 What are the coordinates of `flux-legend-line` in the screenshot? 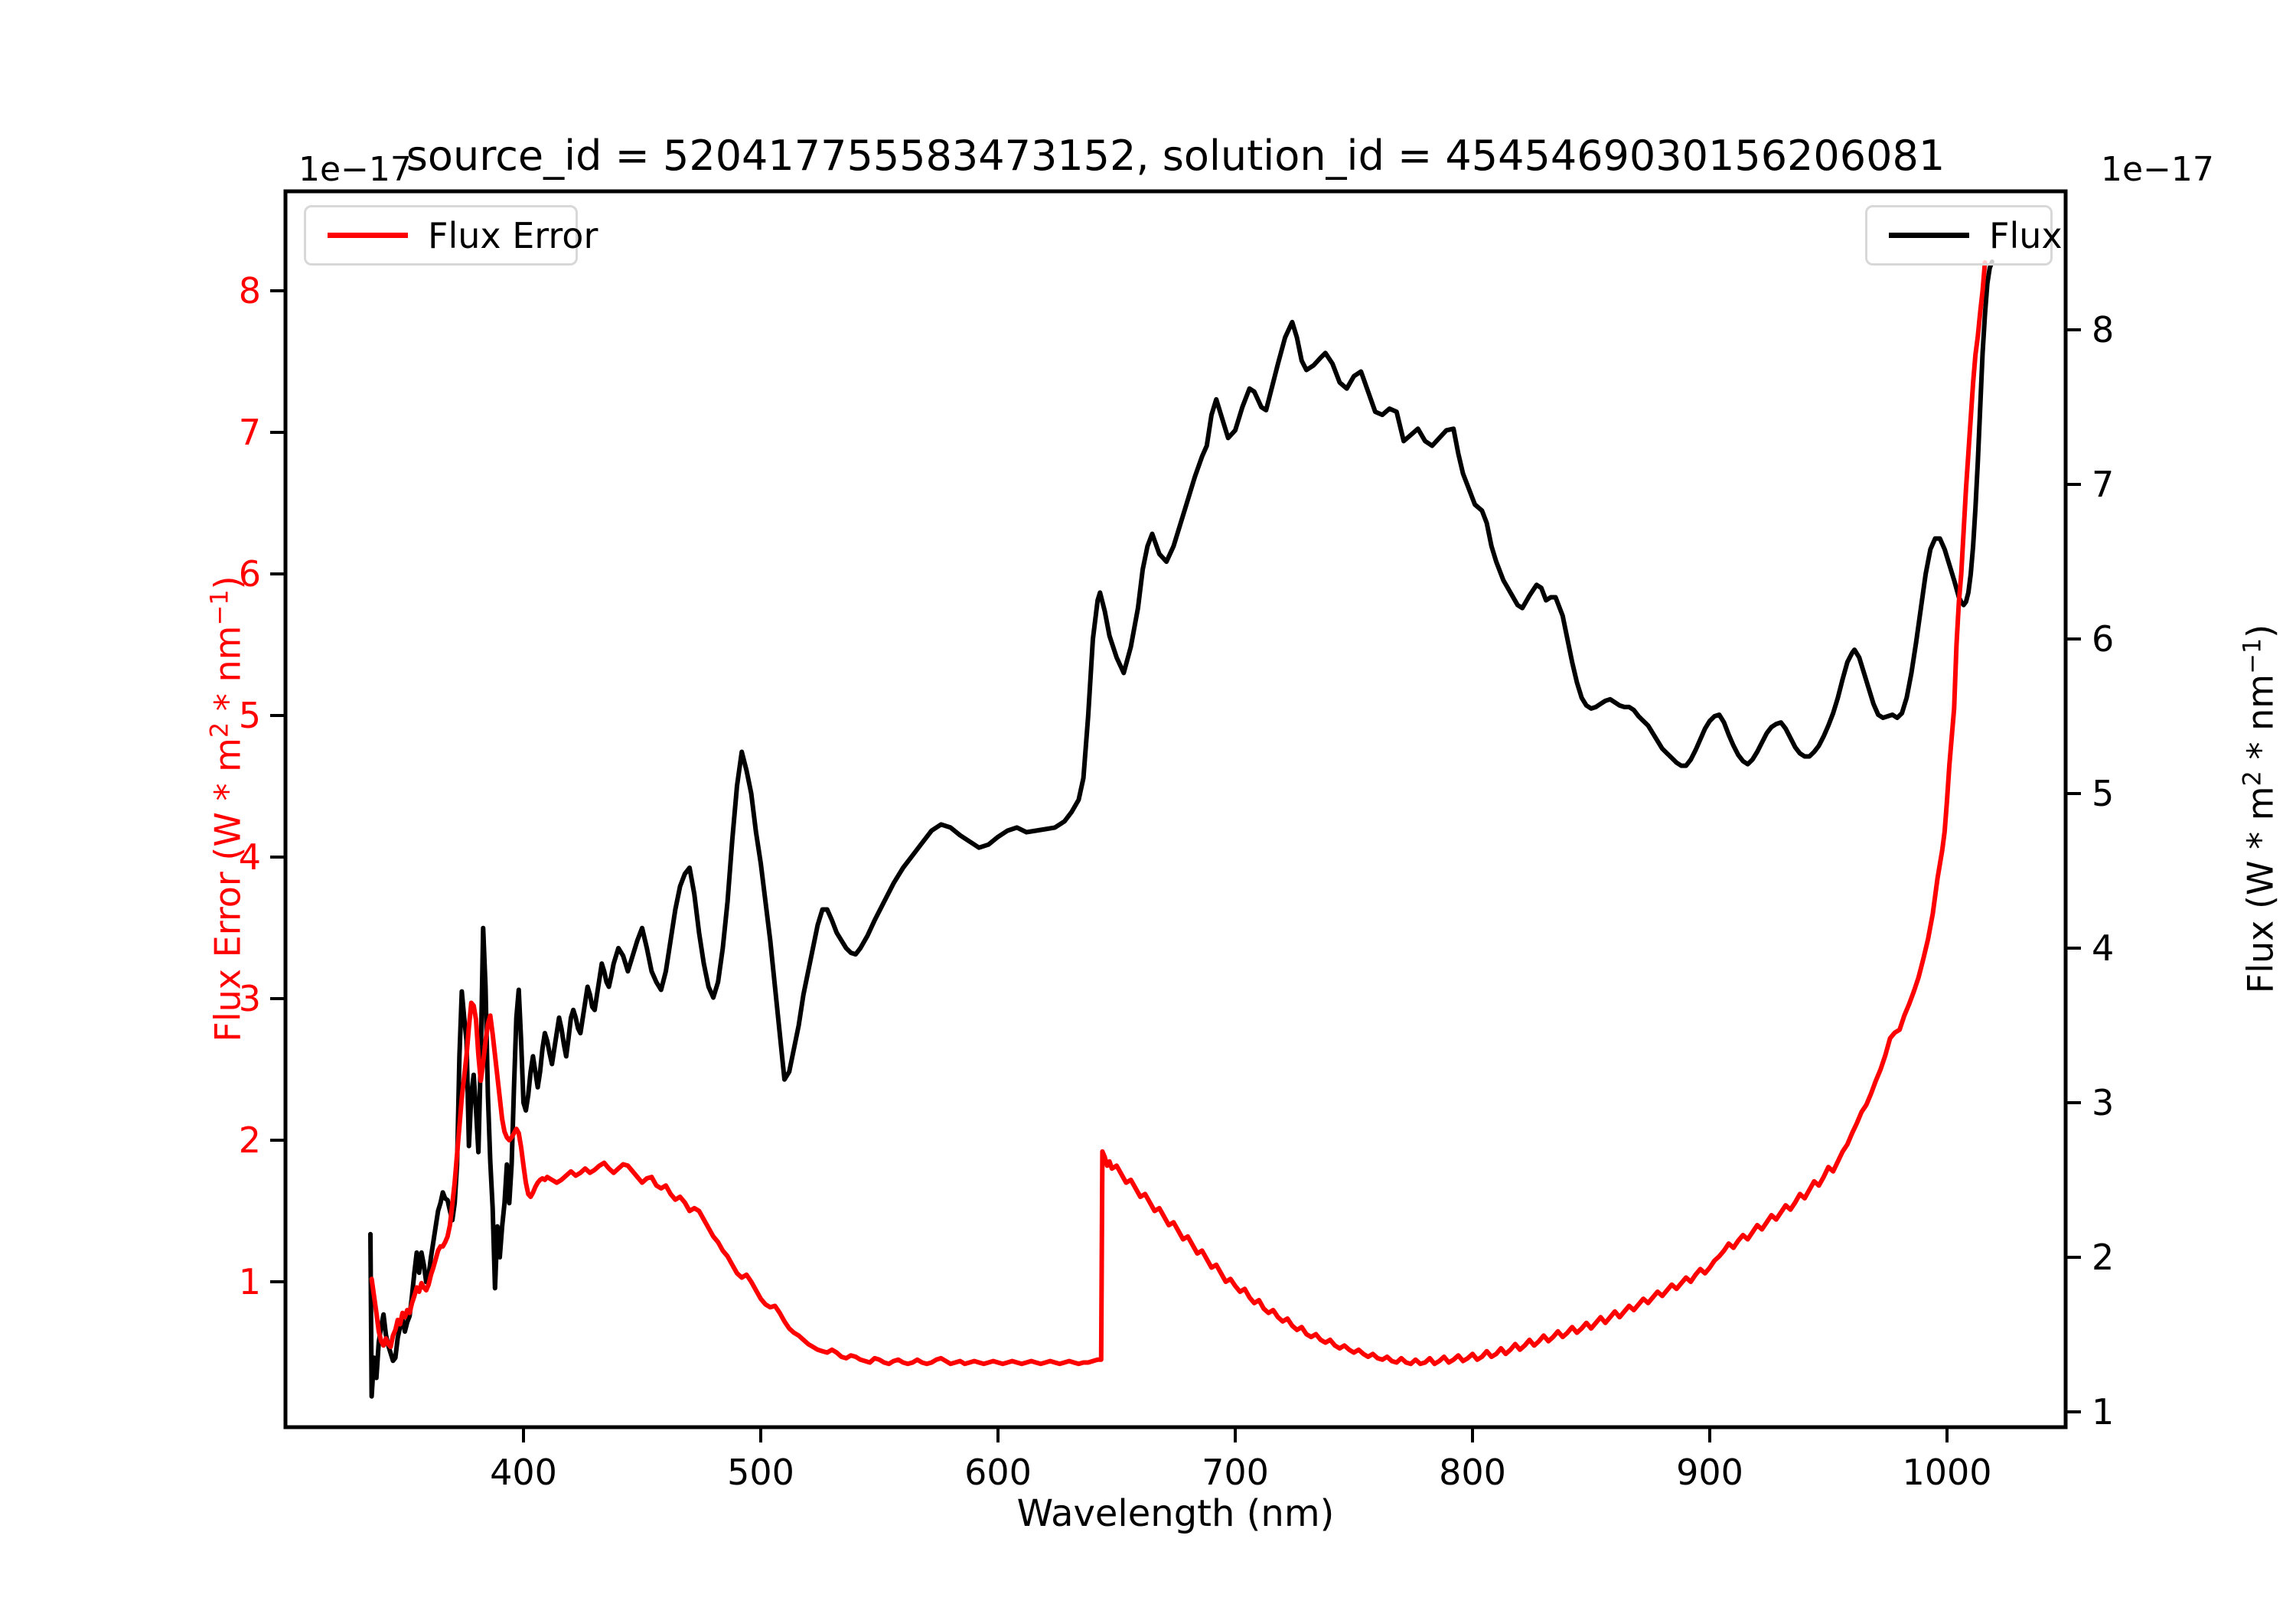 It's located at (1929, 235).